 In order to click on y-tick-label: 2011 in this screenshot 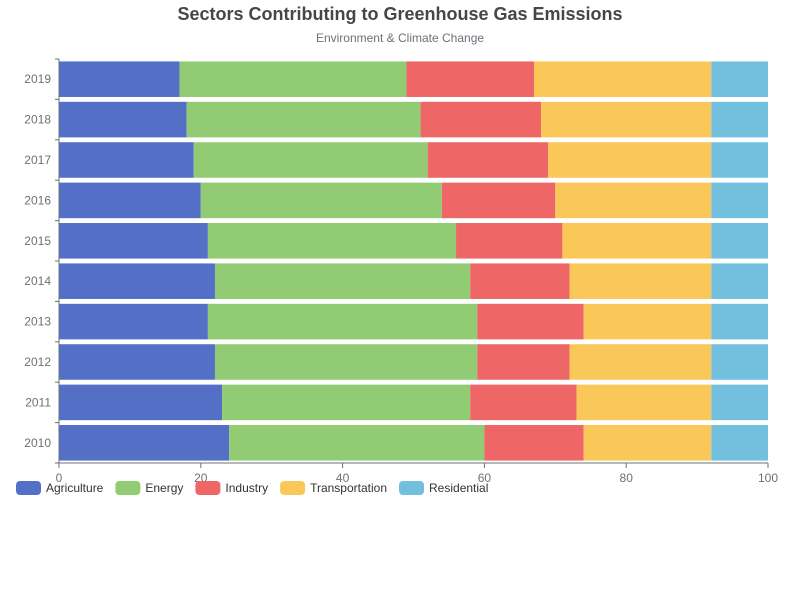, I will do `click(38, 402)`.